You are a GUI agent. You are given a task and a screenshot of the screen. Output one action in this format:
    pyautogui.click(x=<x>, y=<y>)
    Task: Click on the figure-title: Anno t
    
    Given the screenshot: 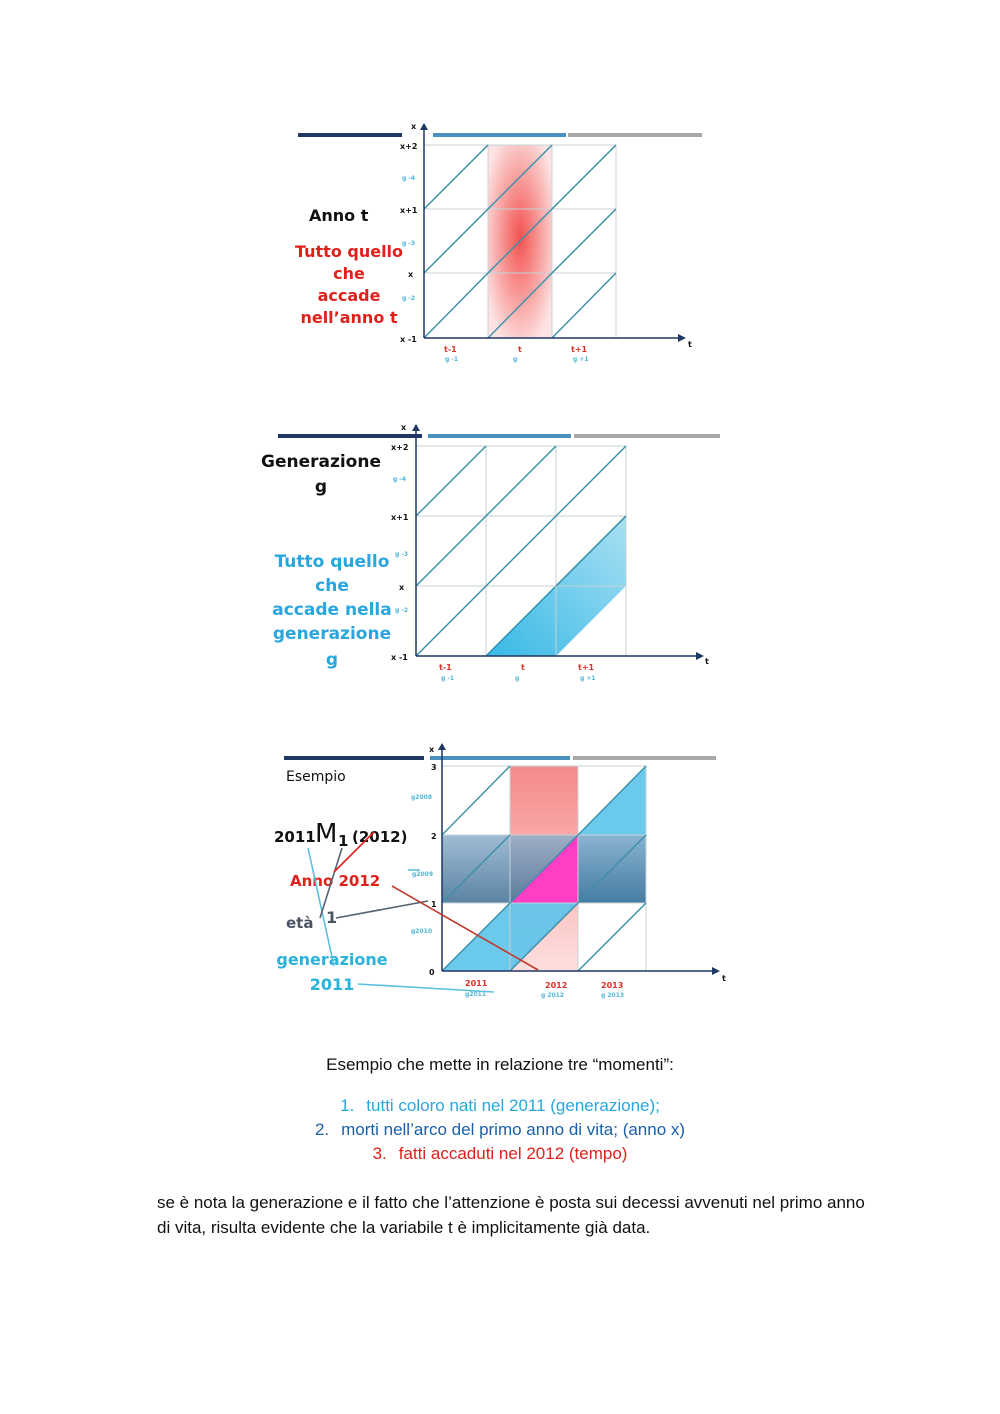 What is the action you would take?
    pyautogui.click(x=339, y=215)
    